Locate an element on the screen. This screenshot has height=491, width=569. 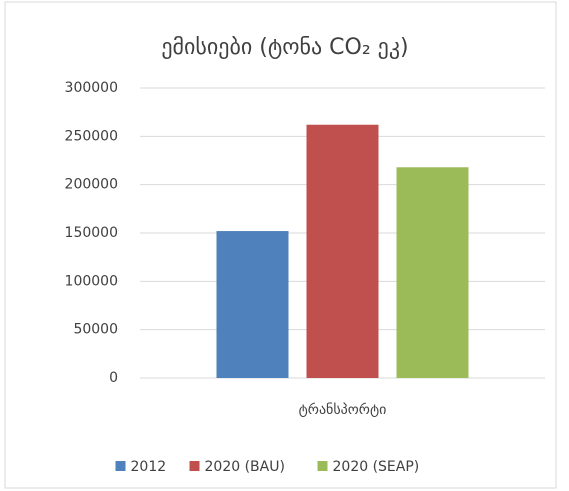
y-tick-label: 150000 is located at coordinates (91, 233).